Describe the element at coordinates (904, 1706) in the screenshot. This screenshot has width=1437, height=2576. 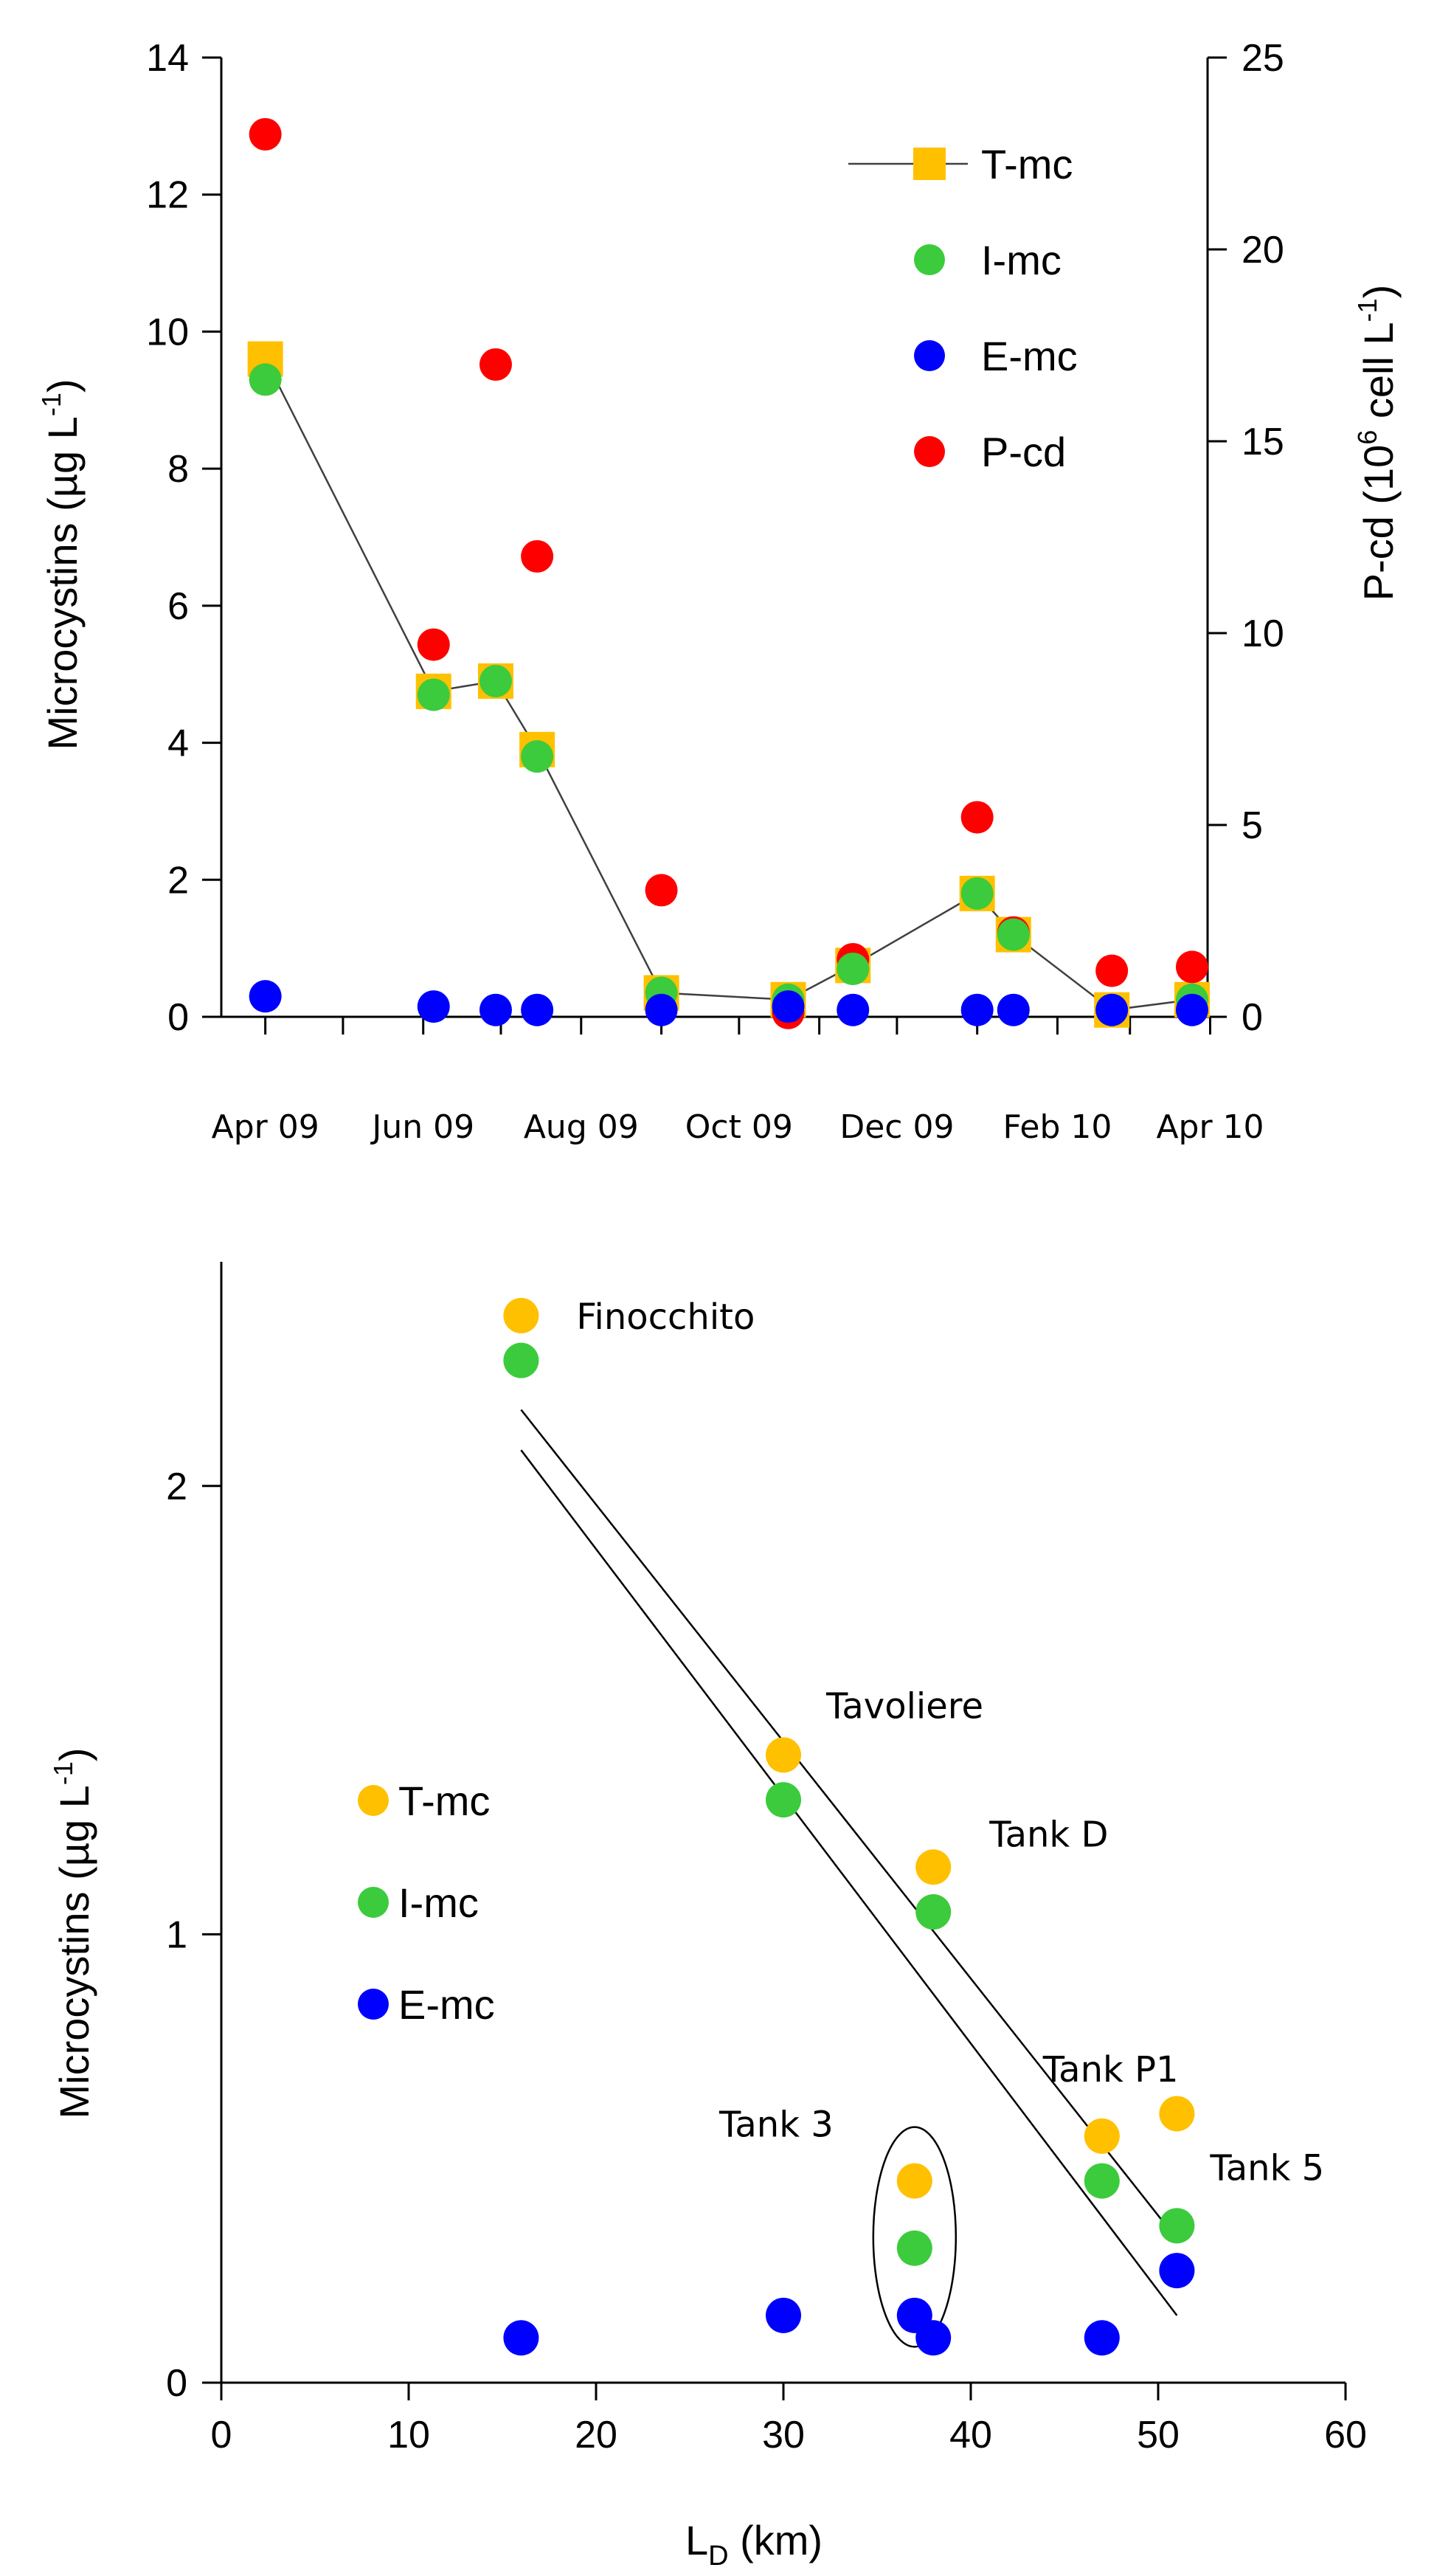
I see `site-label: Tavoliere` at that location.